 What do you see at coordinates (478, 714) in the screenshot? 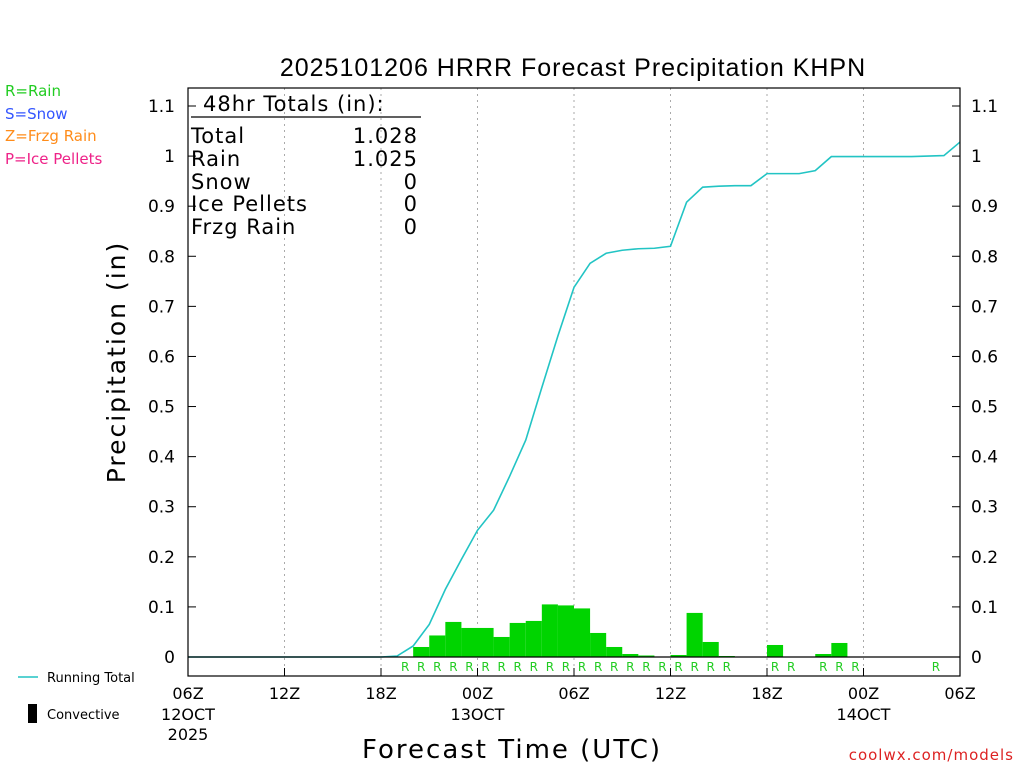
I see `x-tick-date: 13OCT` at bounding box center [478, 714].